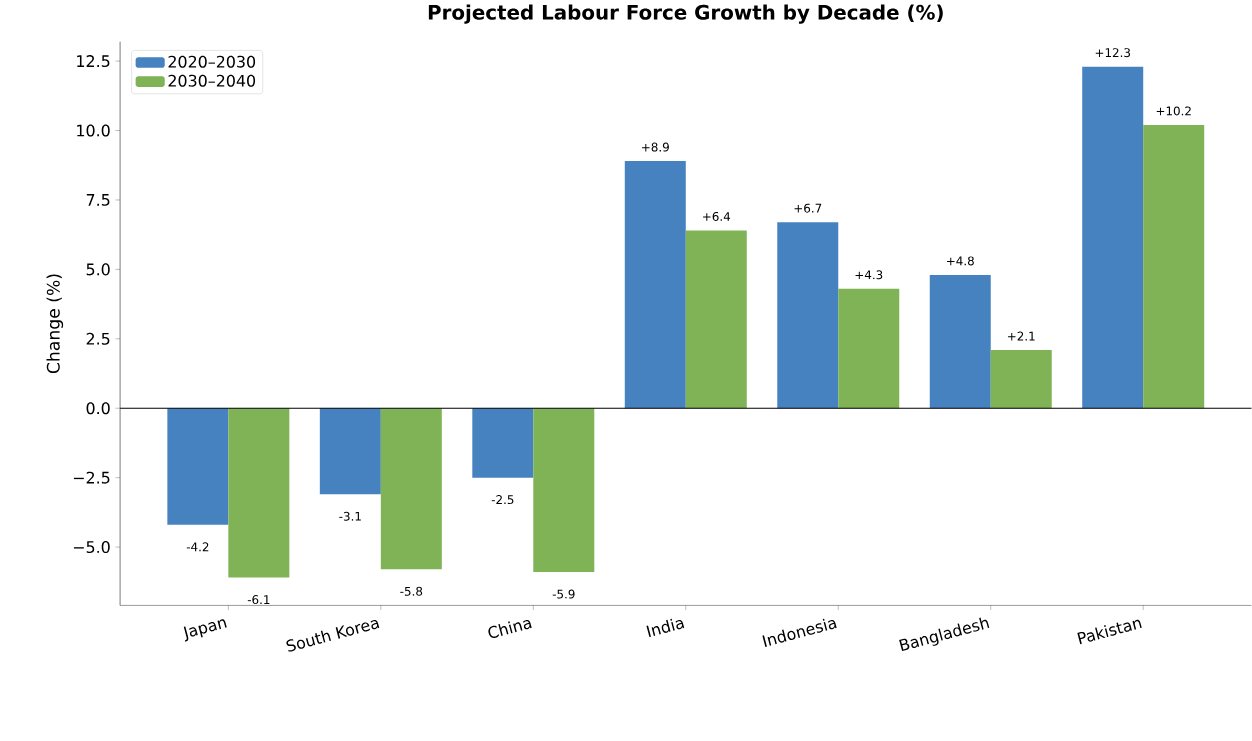 The height and width of the screenshot is (741, 1252). Describe the element at coordinates (197, 547) in the screenshot. I see `data-label: -4.2` at that location.